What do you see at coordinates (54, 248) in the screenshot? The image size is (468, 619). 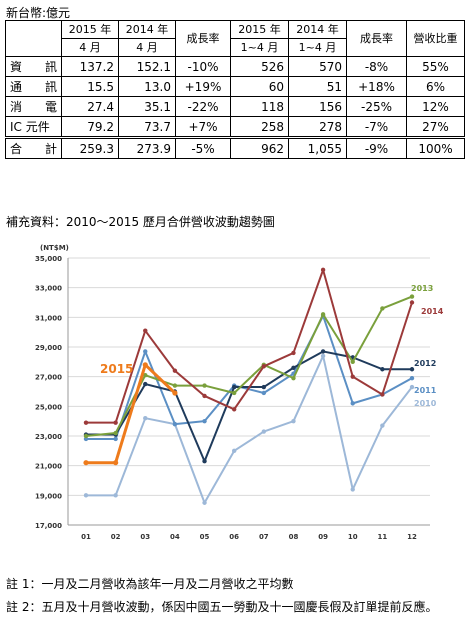 I see `y-axis-label: (NT$M)` at bounding box center [54, 248].